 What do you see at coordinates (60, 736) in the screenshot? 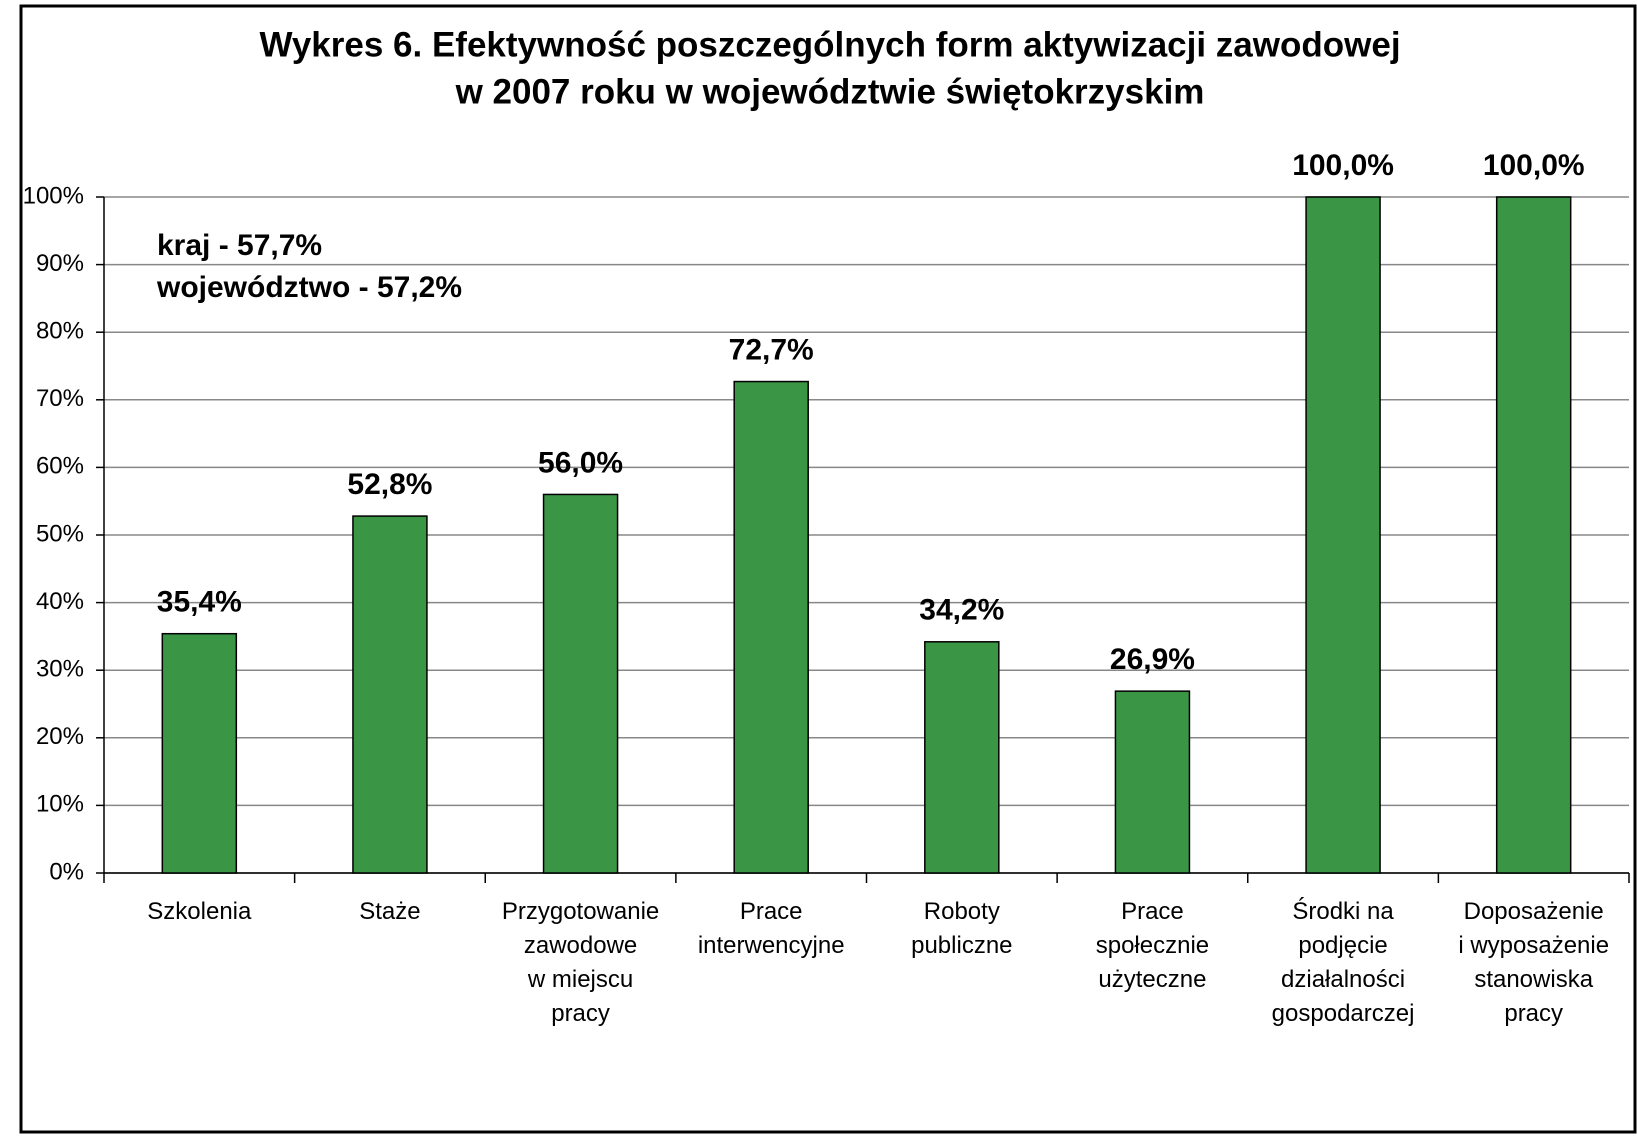
I see `y-tick-label: 20%` at bounding box center [60, 736].